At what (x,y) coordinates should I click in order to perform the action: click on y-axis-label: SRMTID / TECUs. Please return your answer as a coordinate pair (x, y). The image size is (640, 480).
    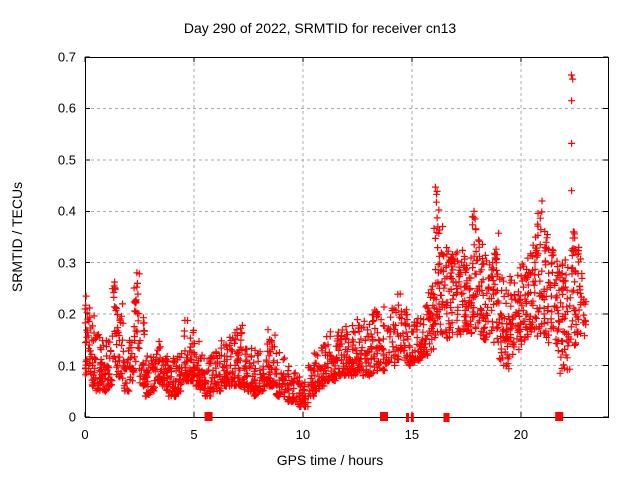
    Looking at the image, I should click on (17, 237).